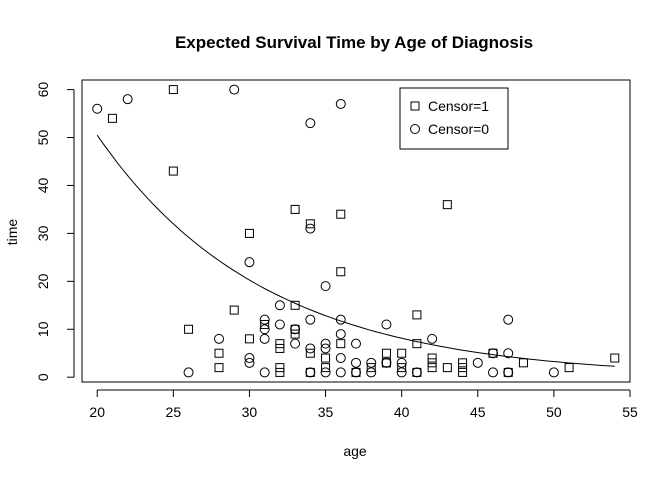  I want to click on y-tick-label: 10, so click(43, 329).